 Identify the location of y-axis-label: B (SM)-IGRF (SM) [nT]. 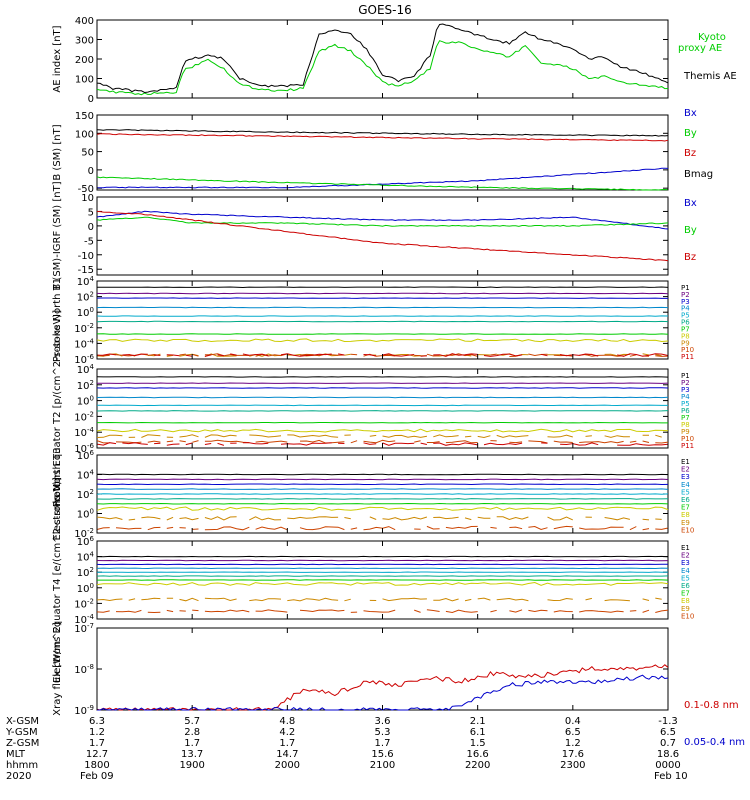
(57, 235).